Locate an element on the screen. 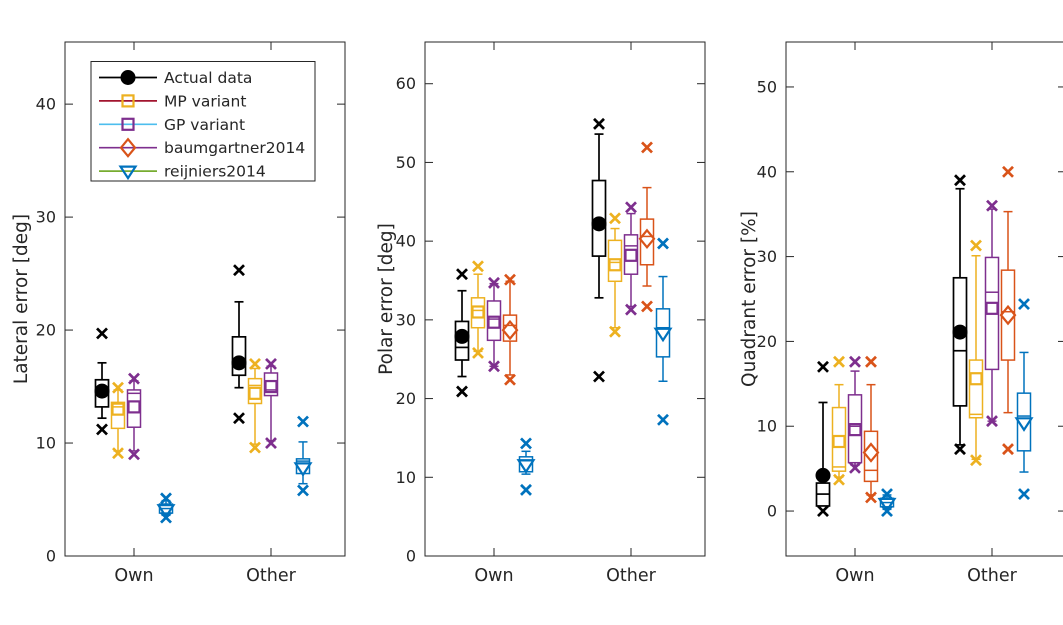 The height and width of the screenshot is (625, 1063). box-reijniers2014-own is located at coordinates (887, 503).